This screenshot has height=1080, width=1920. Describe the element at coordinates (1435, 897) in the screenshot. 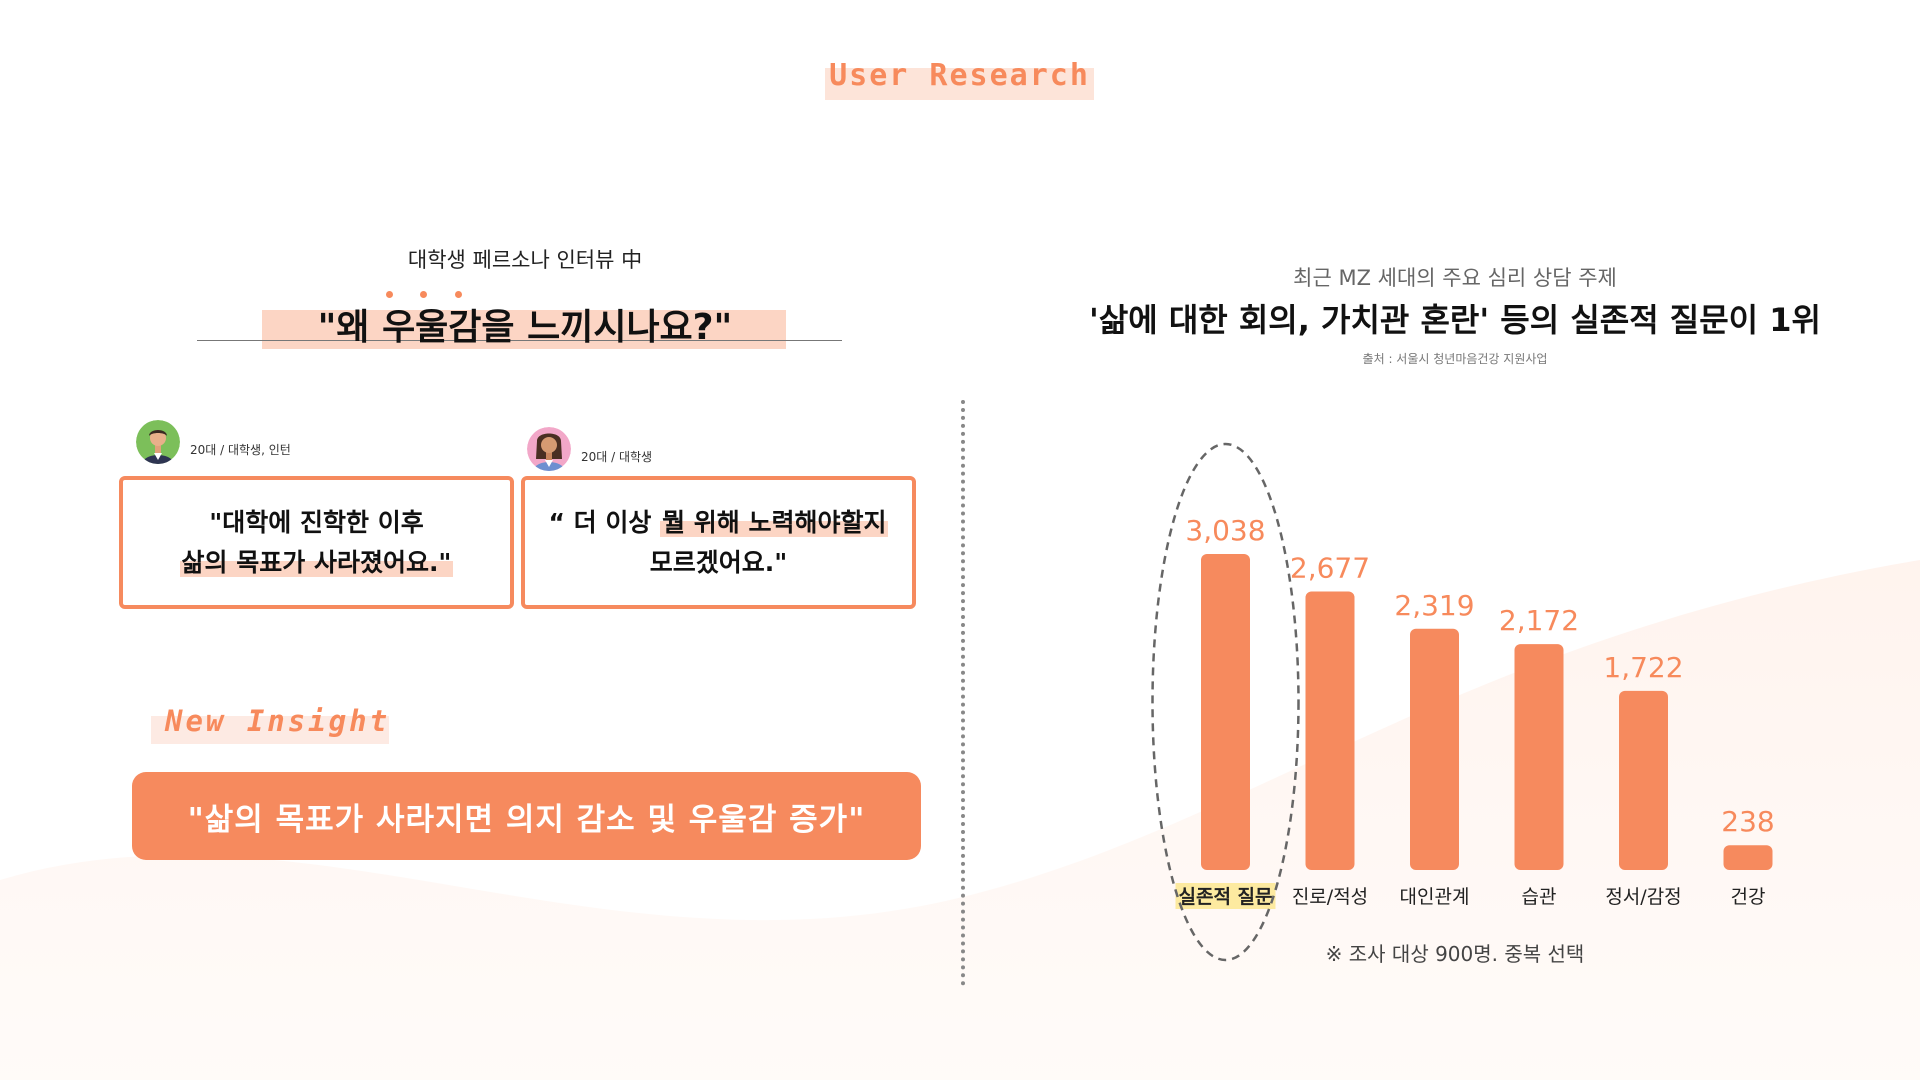

I see `category-label: 대인관계` at that location.